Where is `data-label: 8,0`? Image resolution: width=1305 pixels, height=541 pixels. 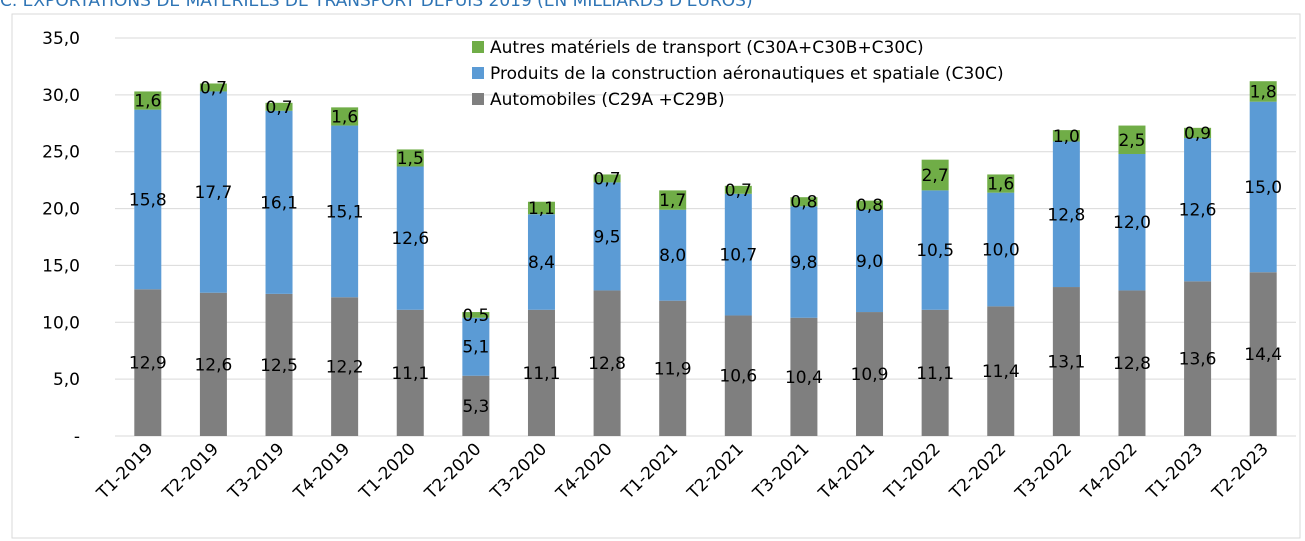
data-label: 8,0 is located at coordinates (672, 256).